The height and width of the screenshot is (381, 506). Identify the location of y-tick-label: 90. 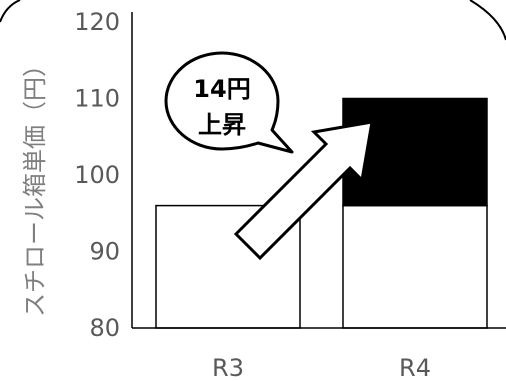
(104, 252).